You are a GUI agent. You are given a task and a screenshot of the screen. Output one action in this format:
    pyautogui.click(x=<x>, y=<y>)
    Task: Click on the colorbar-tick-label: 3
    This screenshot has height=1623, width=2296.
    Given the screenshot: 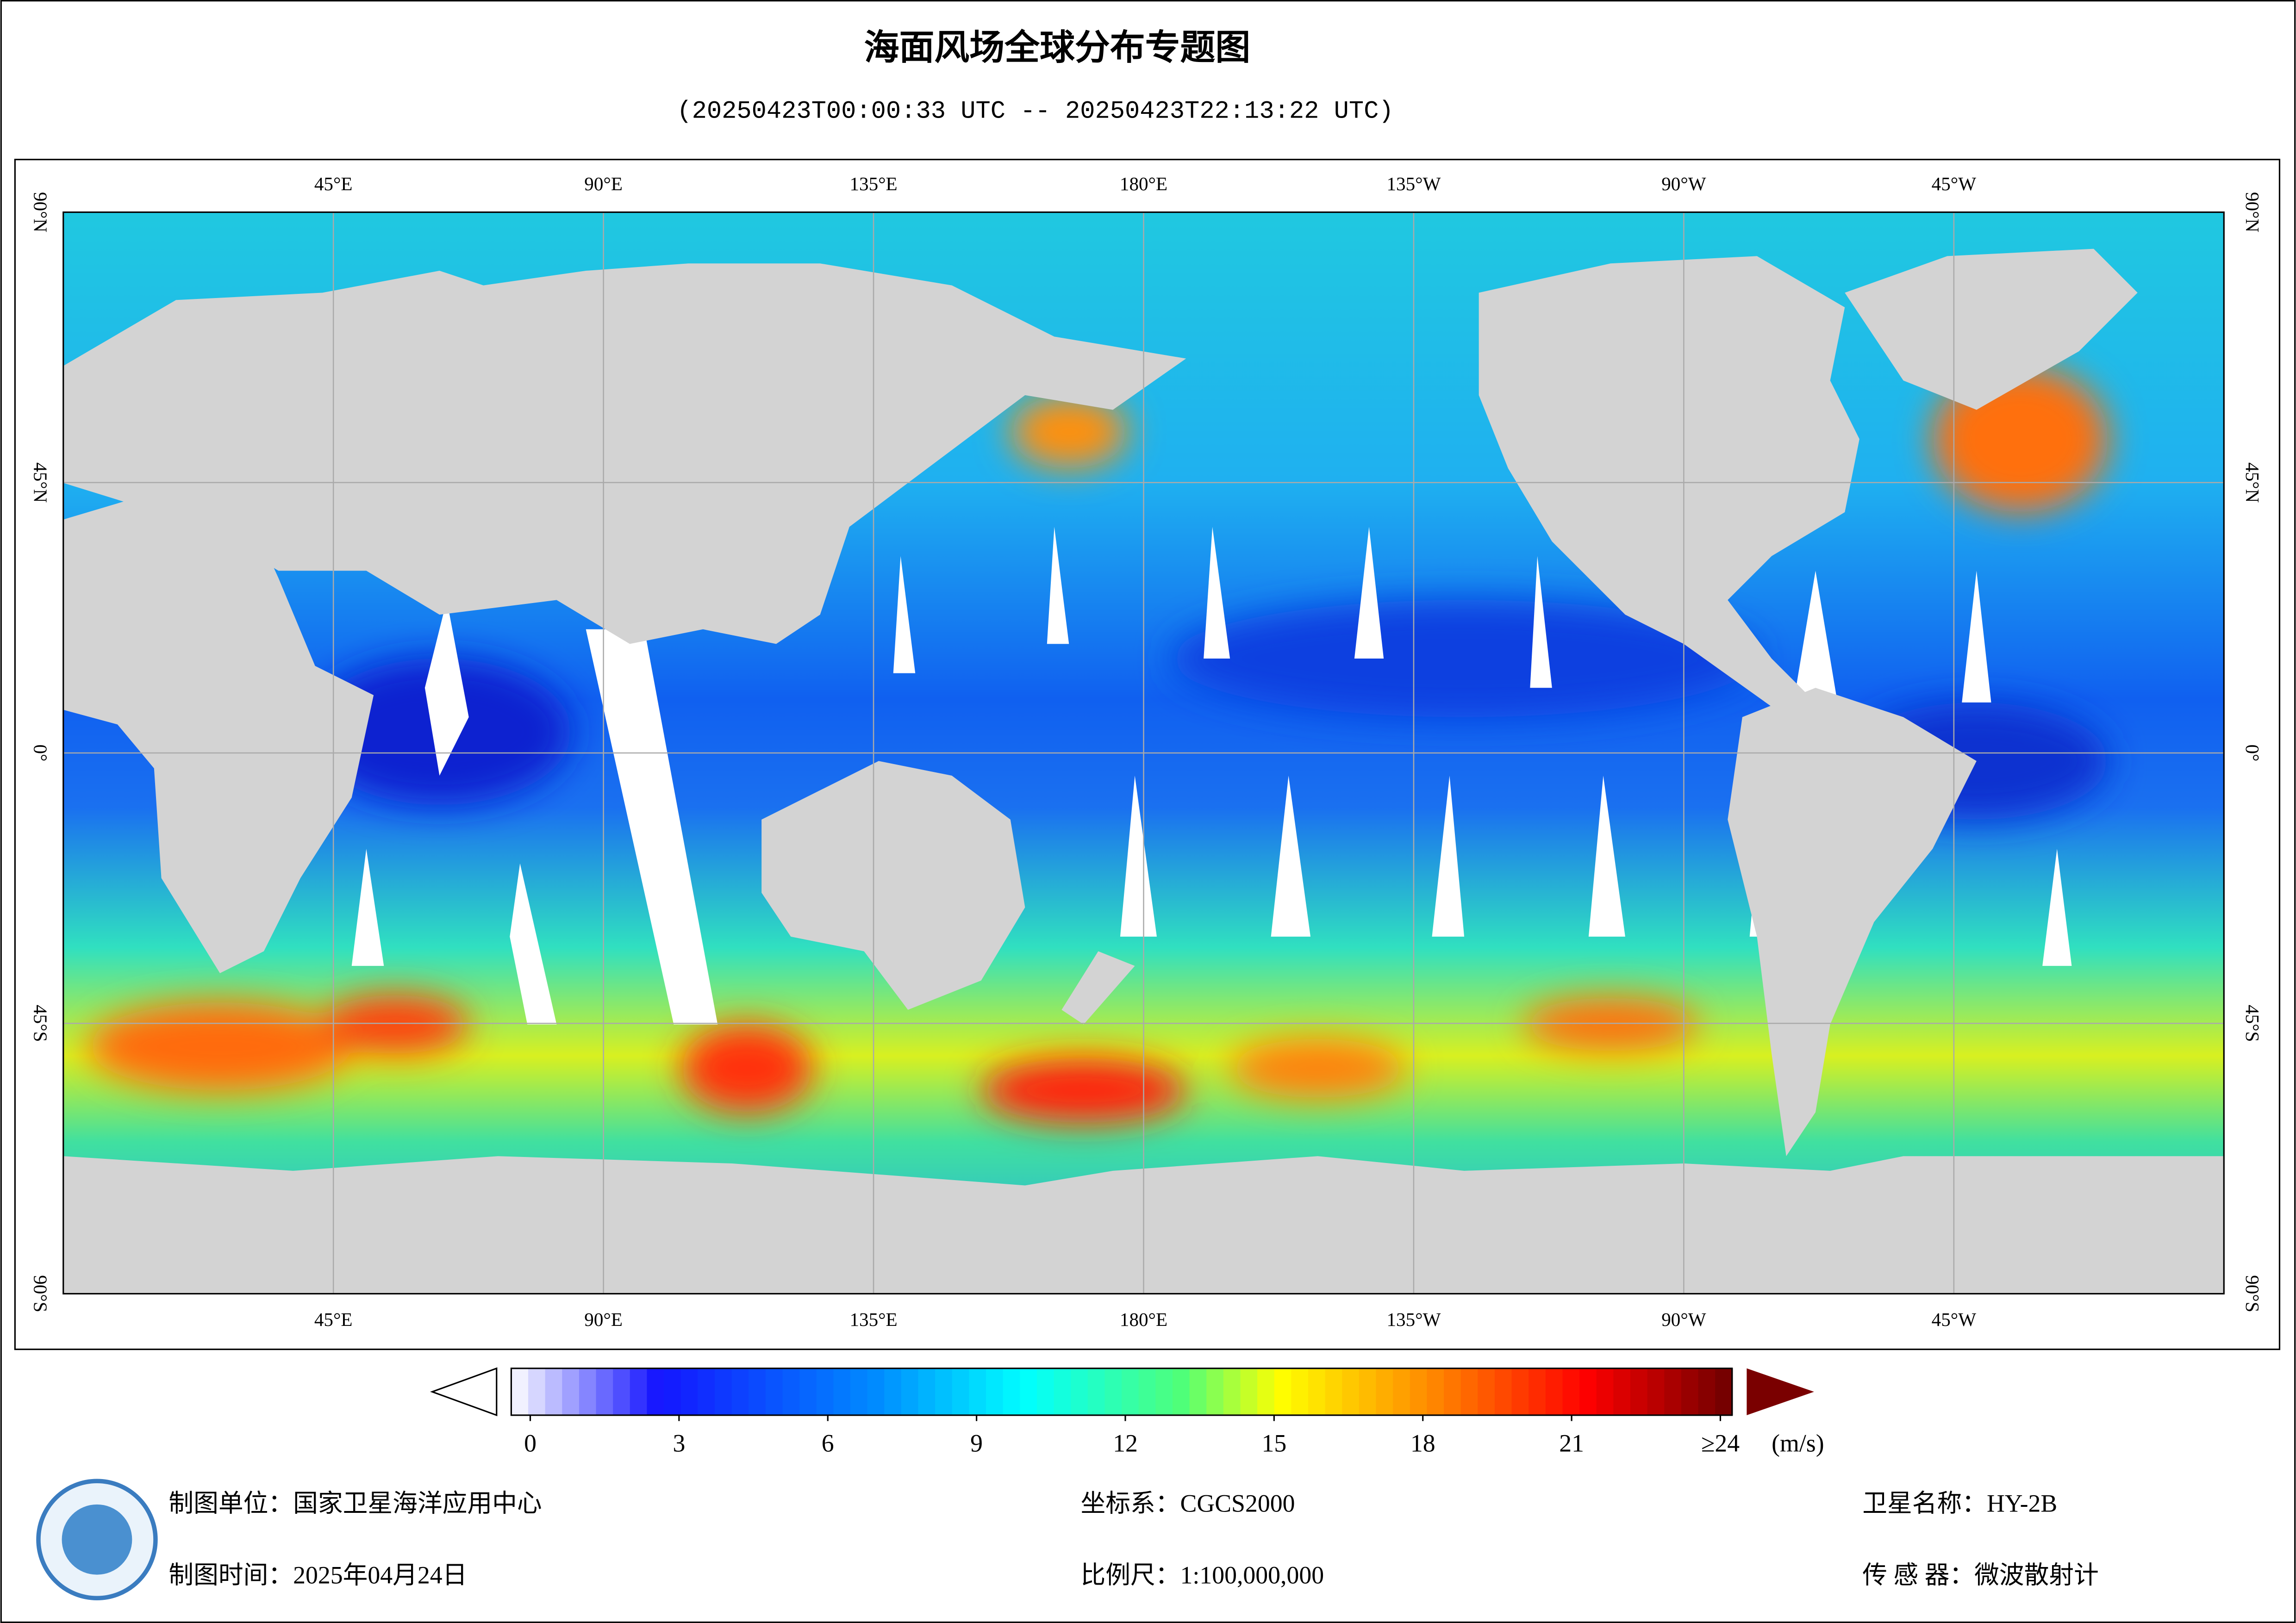 What is the action you would take?
    pyautogui.click(x=679, y=1443)
    